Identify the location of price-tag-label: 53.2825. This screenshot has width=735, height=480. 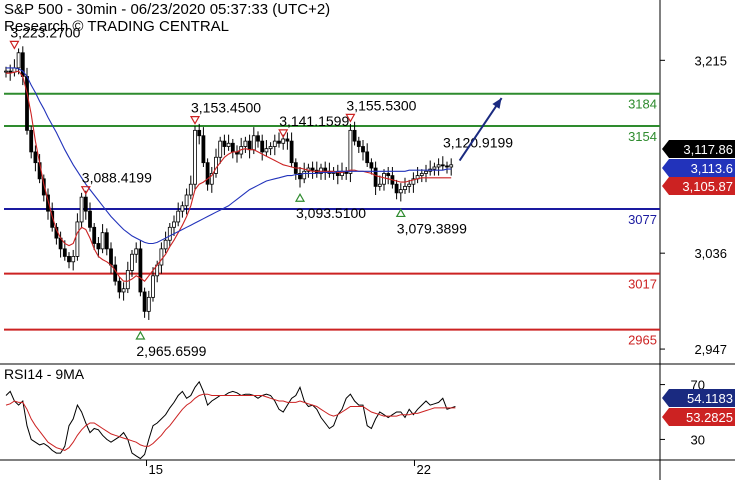
(709, 417).